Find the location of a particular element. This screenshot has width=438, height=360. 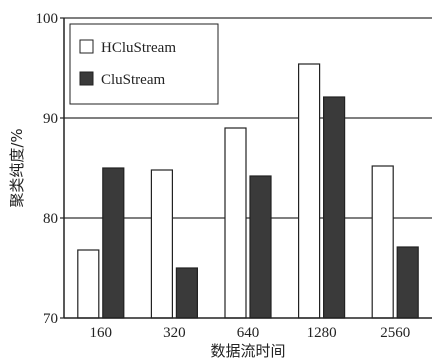

legend-swatch-hclustream is located at coordinates (86, 46).